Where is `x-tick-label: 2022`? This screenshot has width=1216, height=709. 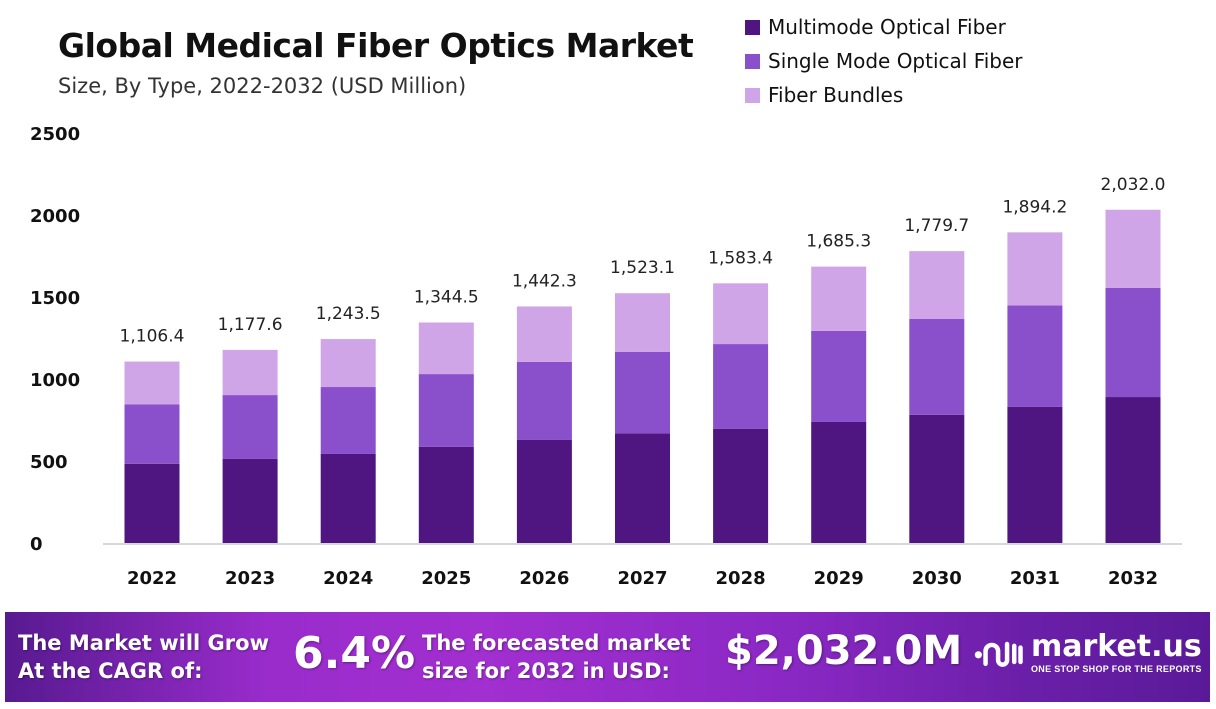 x-tick-label: 2022 is located at coordinates (152, 578).